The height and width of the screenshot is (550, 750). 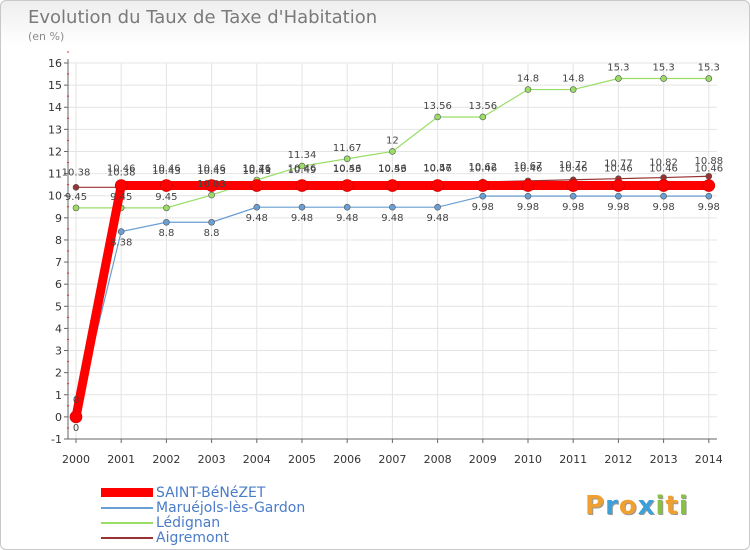 What do you see at coordinates (211, 184) in the screenshot?
I see `data-label: 10.03` at bounding box center [211, 184].